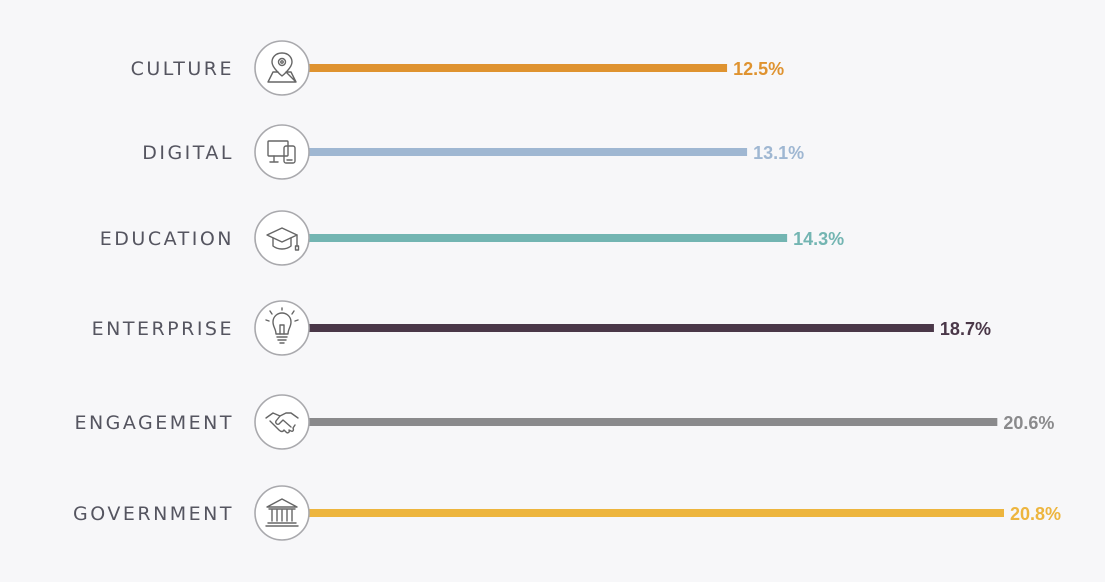 This screenshot has width=1105, height=582. I want to click on handshake-icon, so click(282, 422).